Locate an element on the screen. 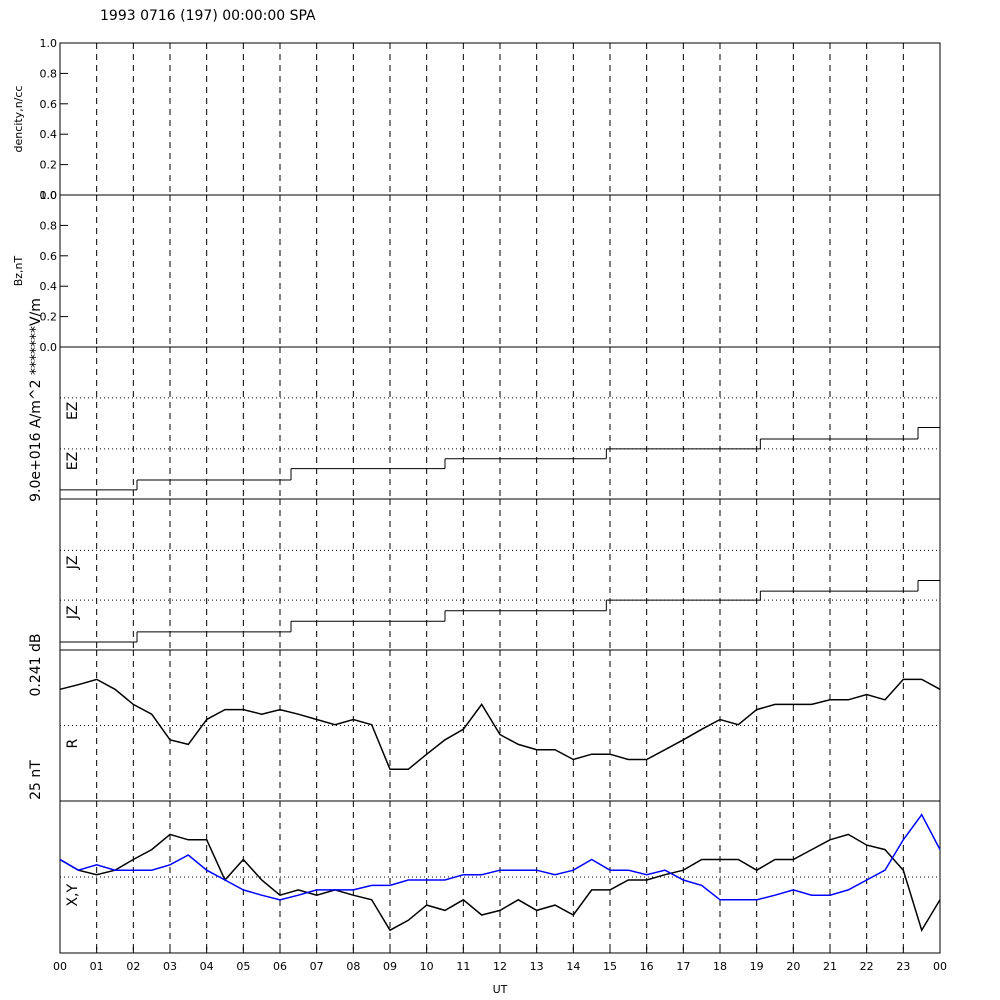 This screenshot has width=1000, height=1000. x-tick-label: 08 is located at coordinates (353, 966).